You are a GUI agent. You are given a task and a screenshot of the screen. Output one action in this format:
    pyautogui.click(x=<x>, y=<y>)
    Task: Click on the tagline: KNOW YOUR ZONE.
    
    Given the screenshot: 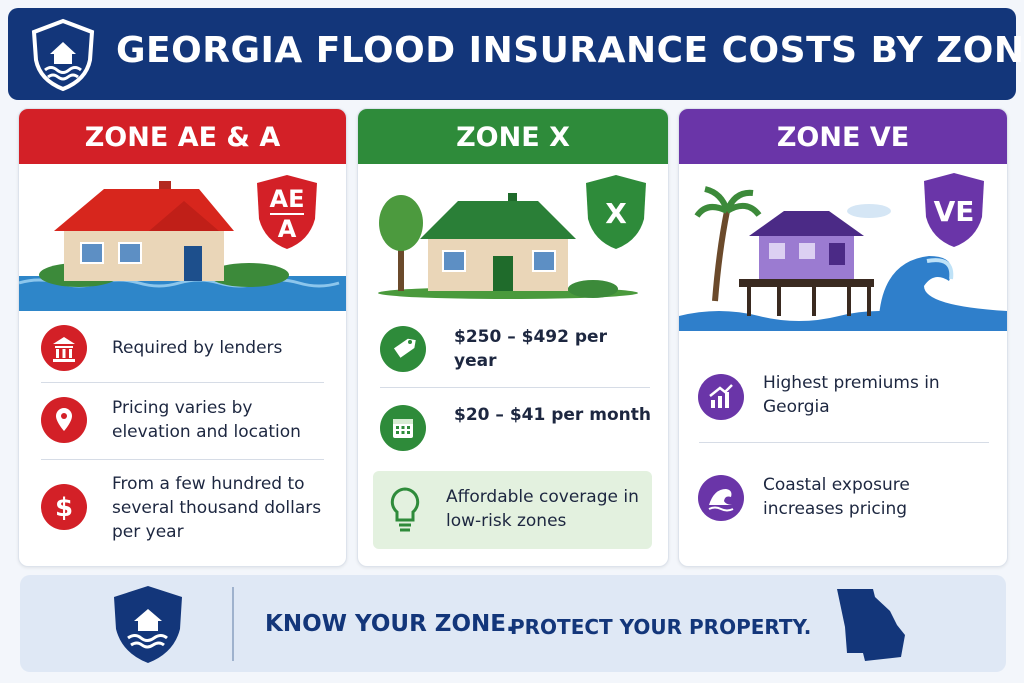 What is the action you would take?
    pyautogui.click(x=390, y=624)
    